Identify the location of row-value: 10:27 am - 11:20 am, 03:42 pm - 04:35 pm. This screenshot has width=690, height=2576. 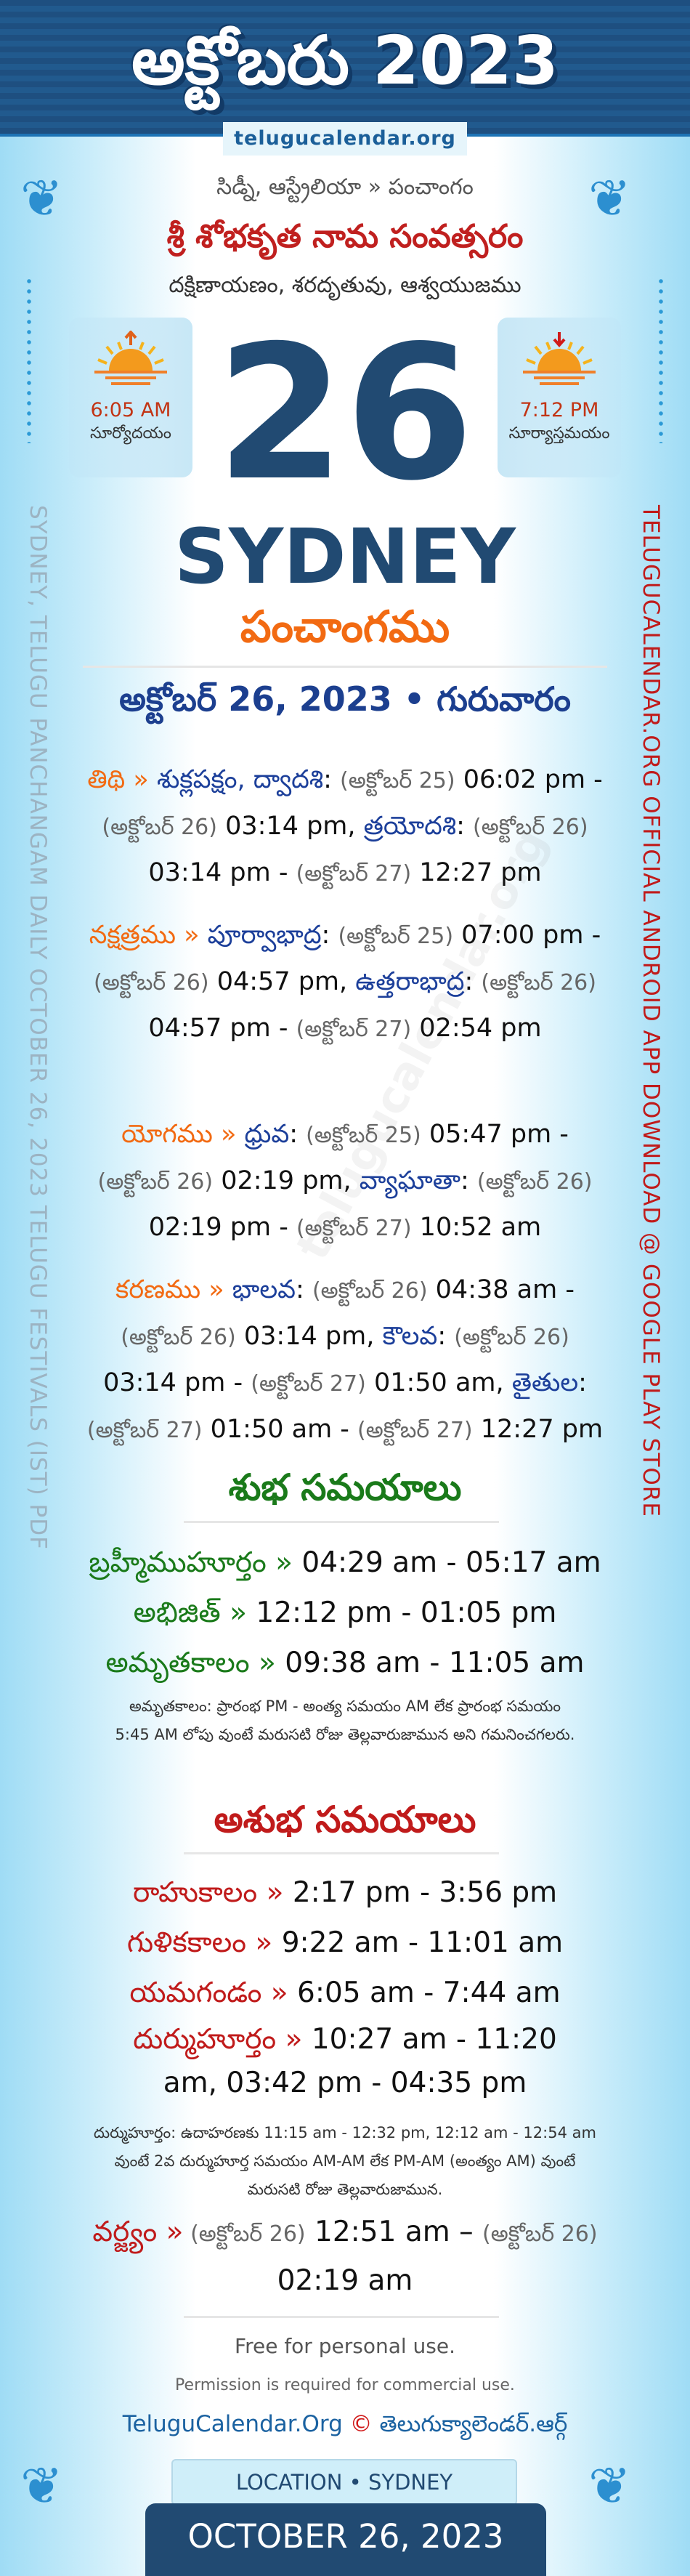
(360, 2061).